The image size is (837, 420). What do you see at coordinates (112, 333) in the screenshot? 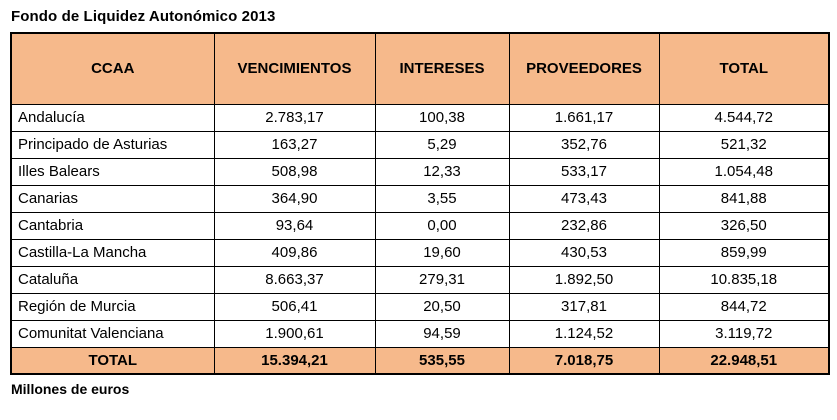
I see `ccaa-cell: Comunitat Valenciana` at bounding box center [112, 333].